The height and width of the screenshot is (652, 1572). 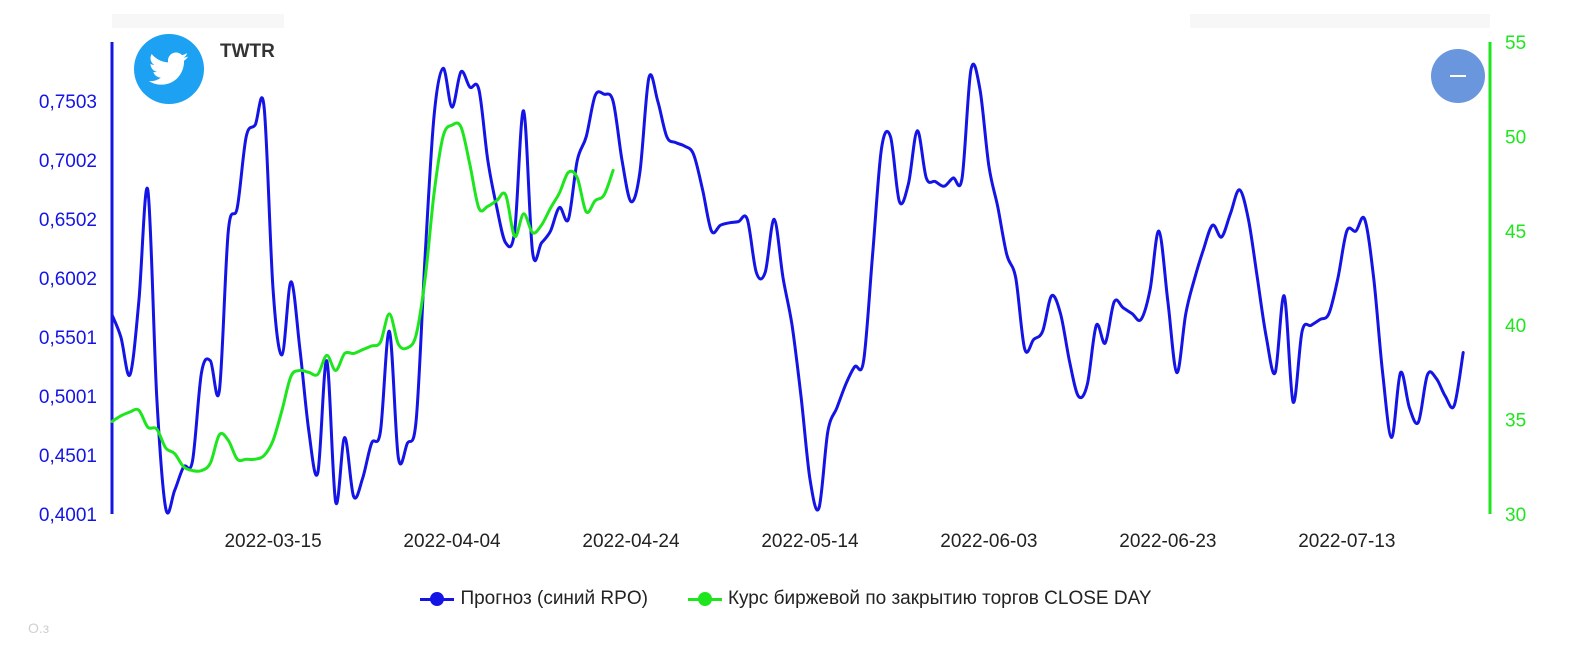 I want to click on x-tick-label: 2022-04-24, so click(x=631, y=541).